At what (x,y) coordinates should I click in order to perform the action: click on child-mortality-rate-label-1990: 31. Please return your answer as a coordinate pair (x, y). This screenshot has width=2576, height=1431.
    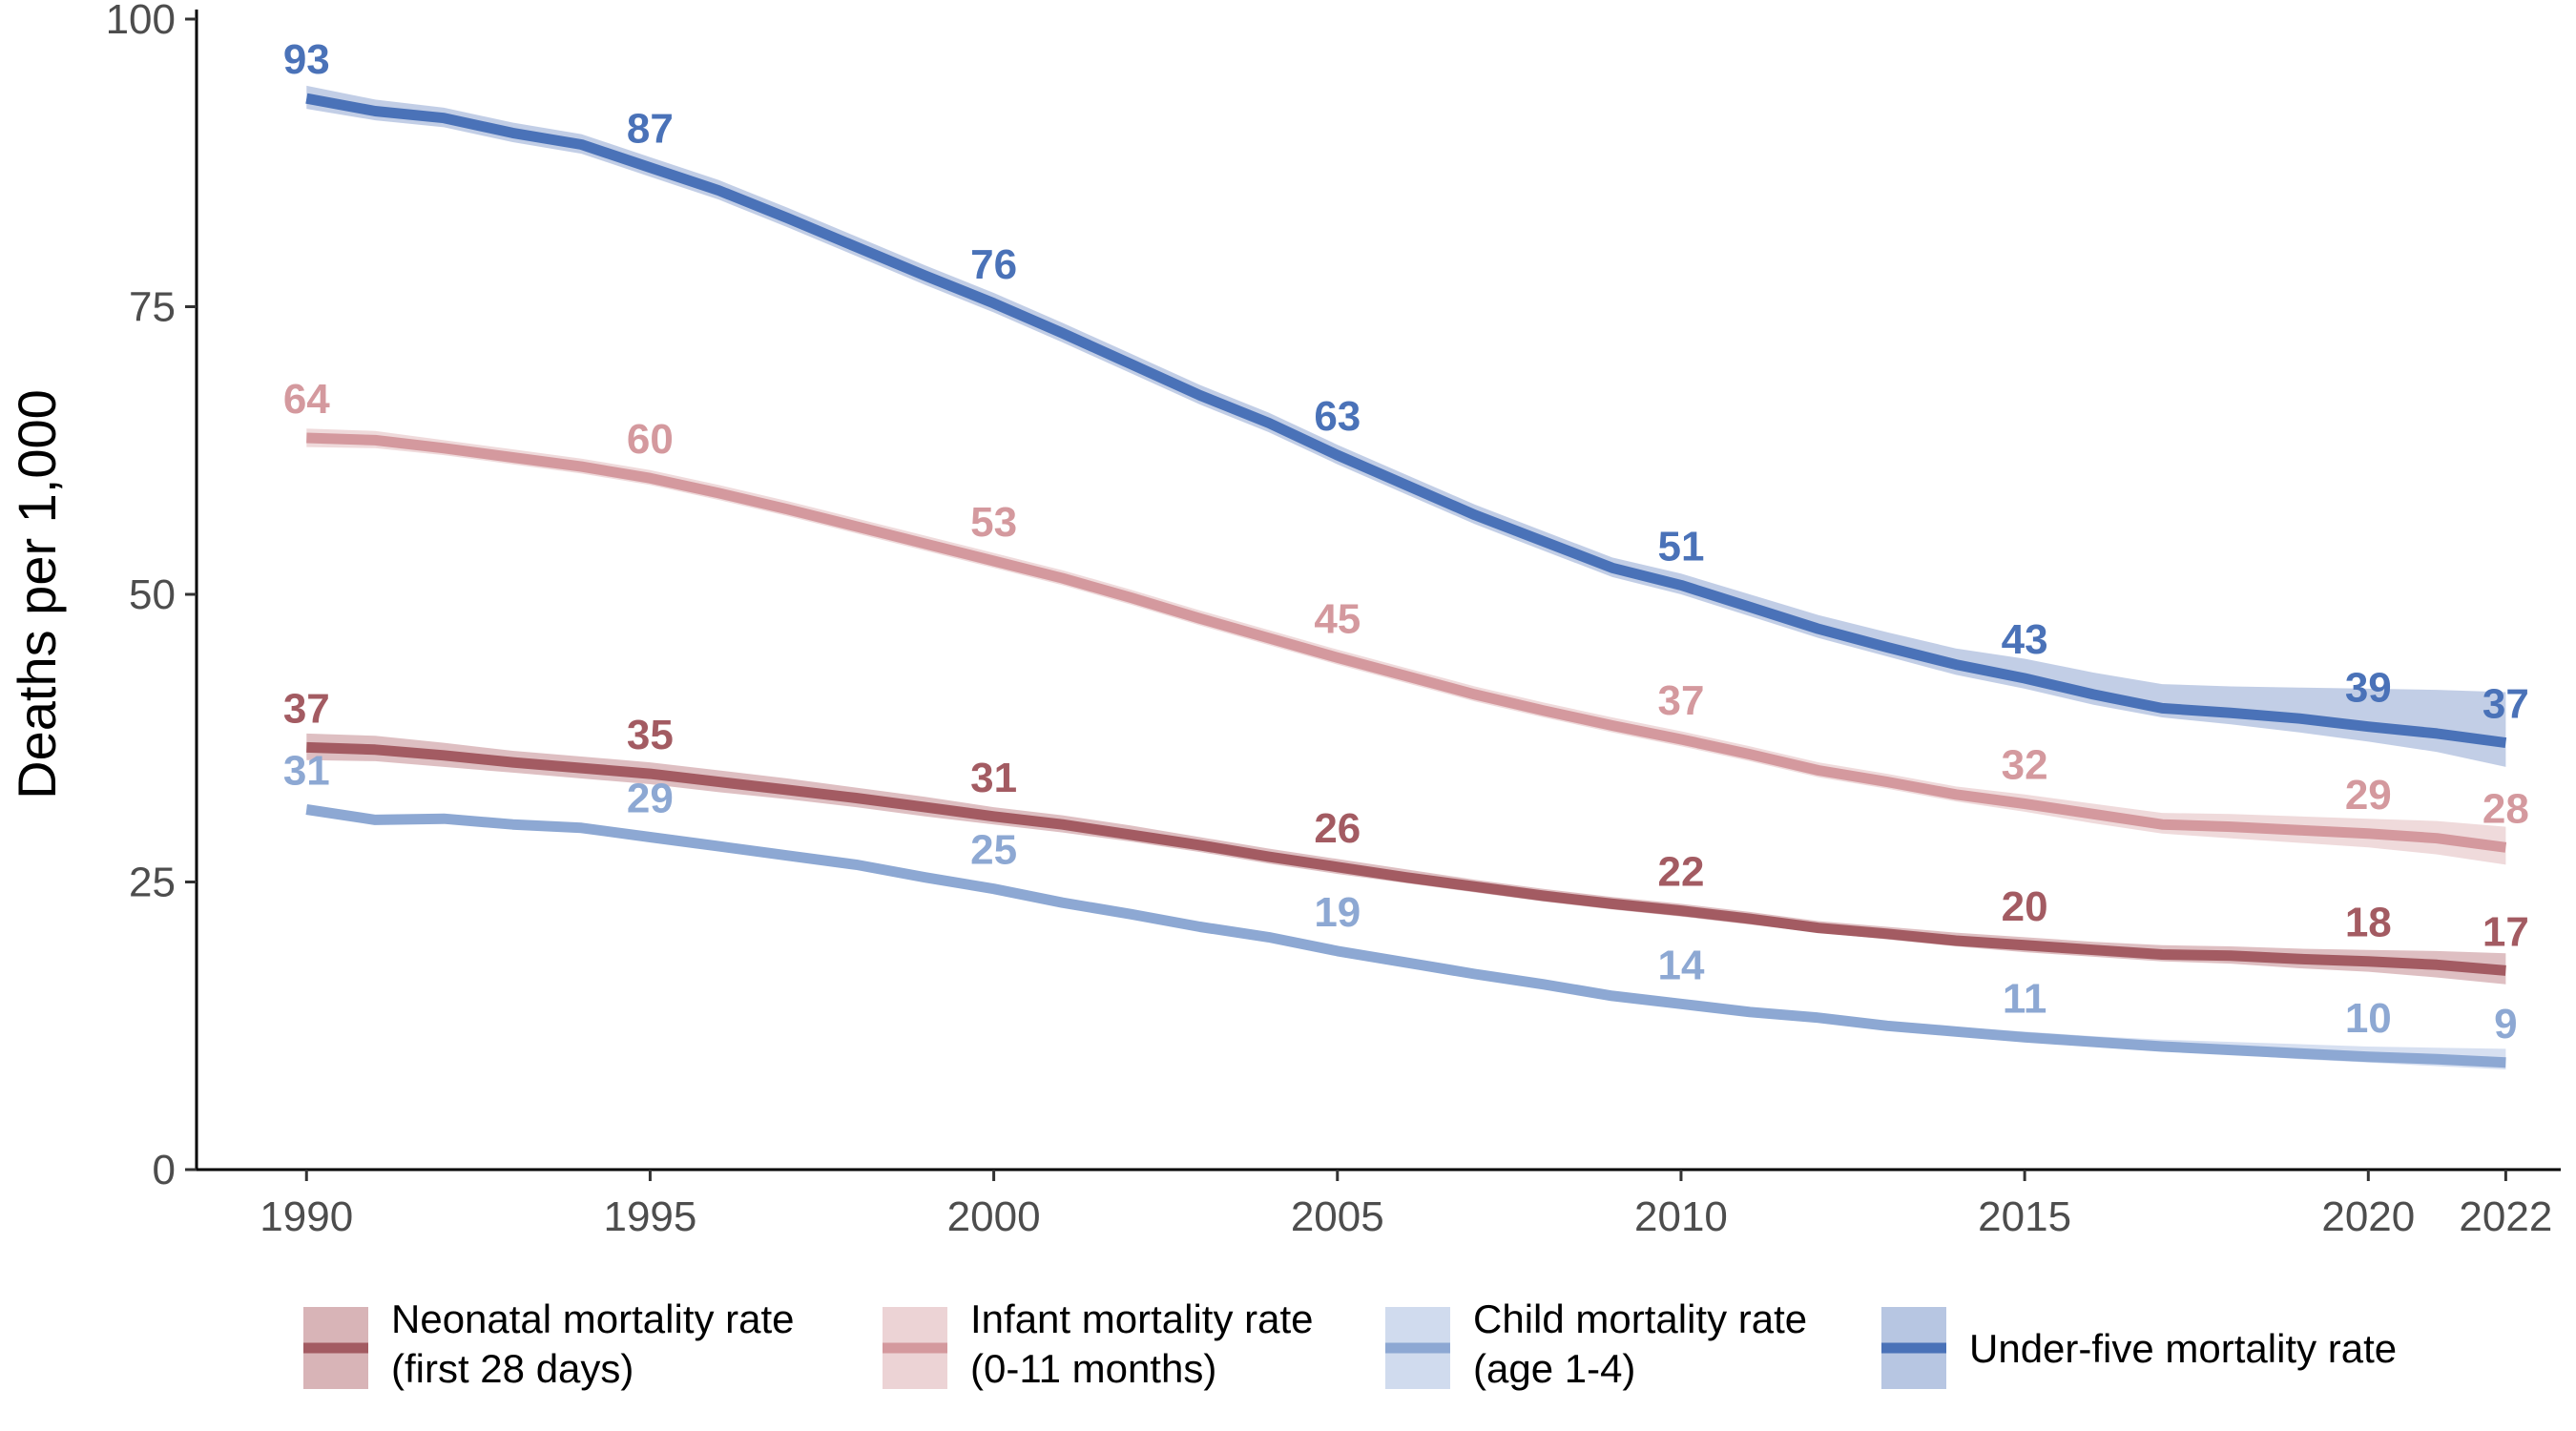
    Looking at the image, I should click on (306, 771).